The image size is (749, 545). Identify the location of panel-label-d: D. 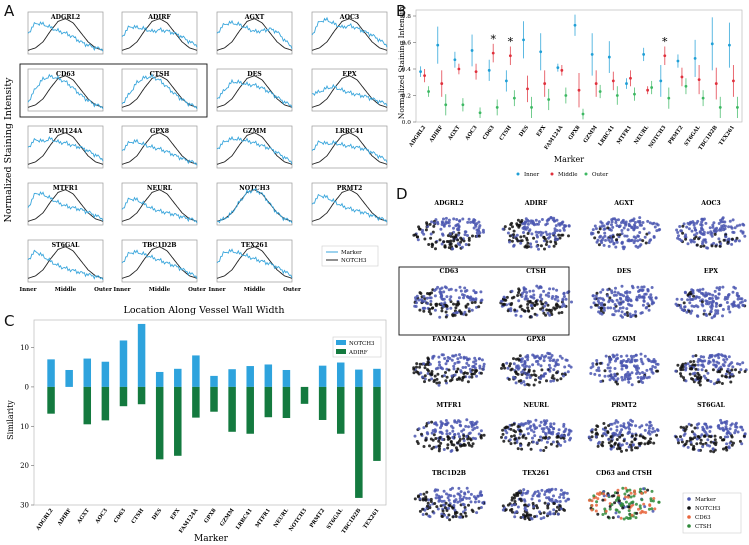
(402, 194).